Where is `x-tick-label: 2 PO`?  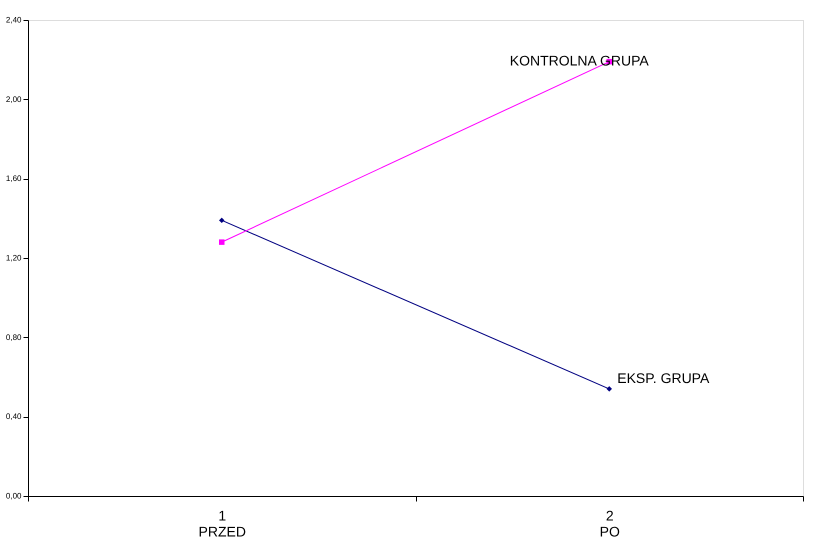 x-tick-label: 2 PO is located at coordinates (610, 524).